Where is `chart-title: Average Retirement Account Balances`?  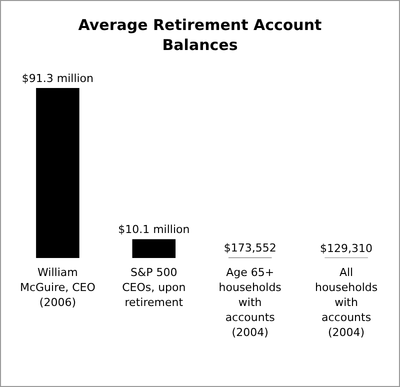
chart-title: Average Retirement Account Balances is located at coordinates (200, 35).